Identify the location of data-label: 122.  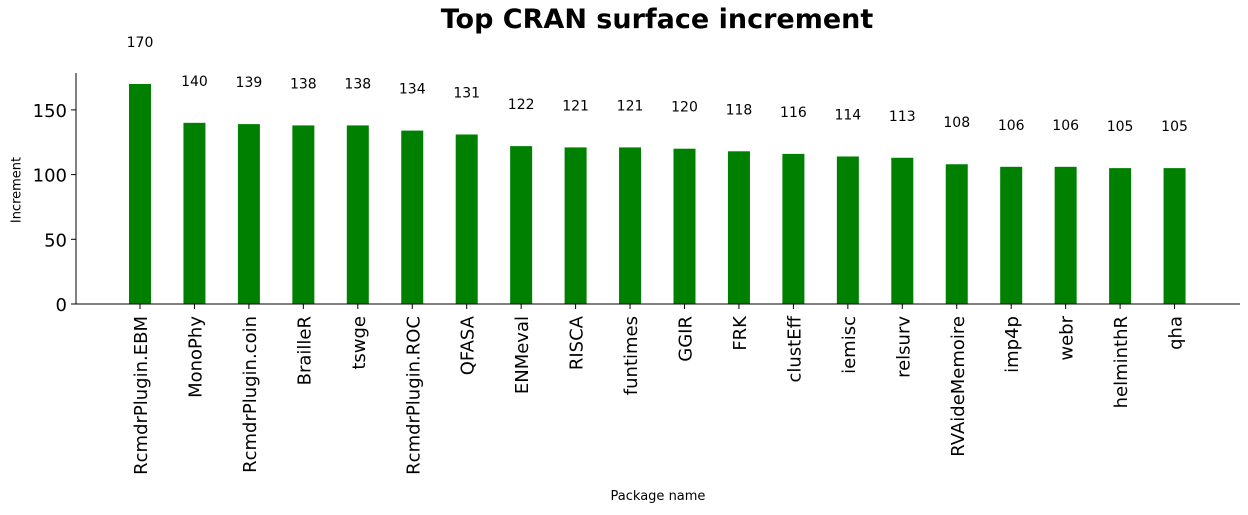
(521, 105).